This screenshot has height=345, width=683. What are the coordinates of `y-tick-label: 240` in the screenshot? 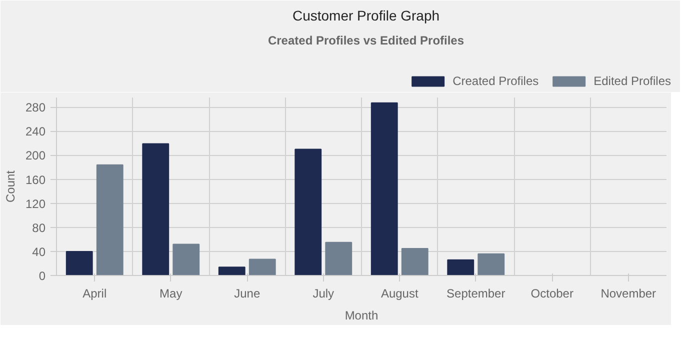 It's located at (35, 131).